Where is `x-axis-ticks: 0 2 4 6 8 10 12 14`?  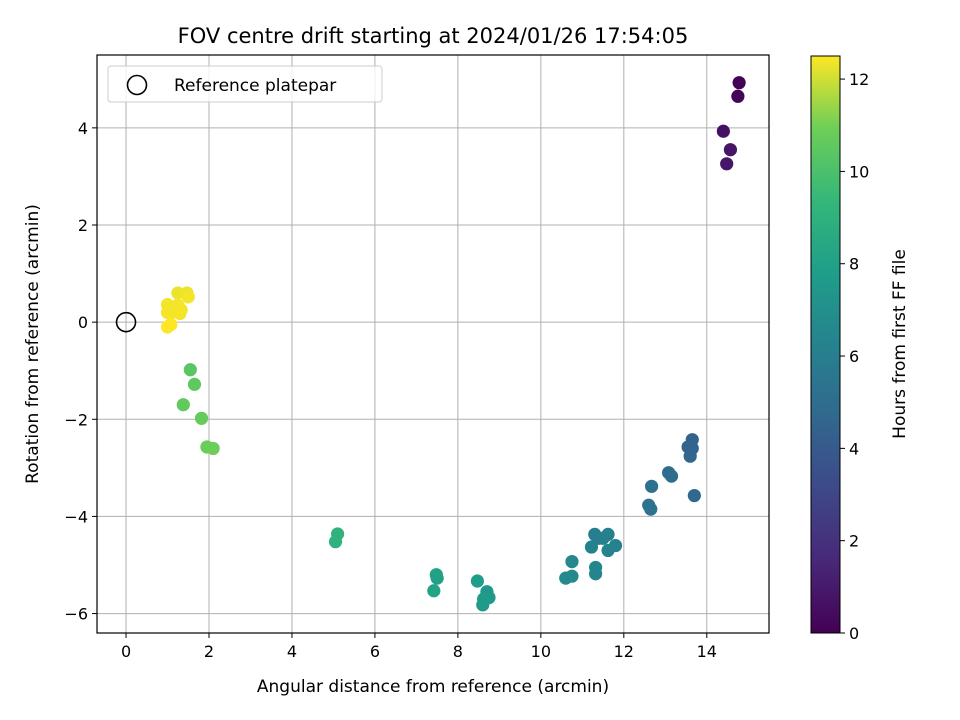
x-axis-ticks: 0 2 4 6 8 10 12 14 is located at coordinates (419, 647).